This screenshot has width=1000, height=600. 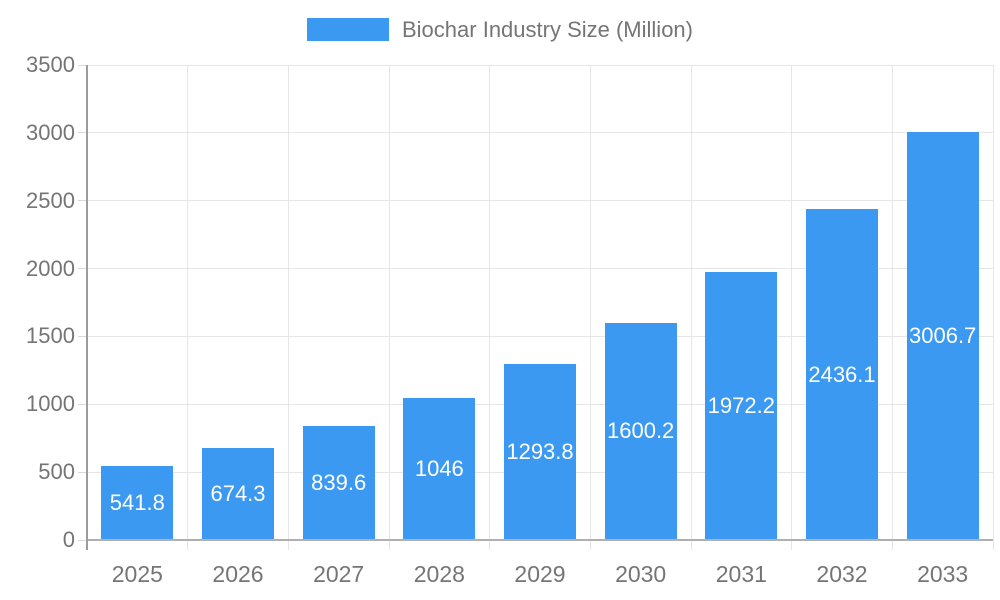 What do you see at coordinates (547, 29) in the screenshot?
I see `legend-label: Biochar Industry Size (Million)` at bounding box center [547, 29].